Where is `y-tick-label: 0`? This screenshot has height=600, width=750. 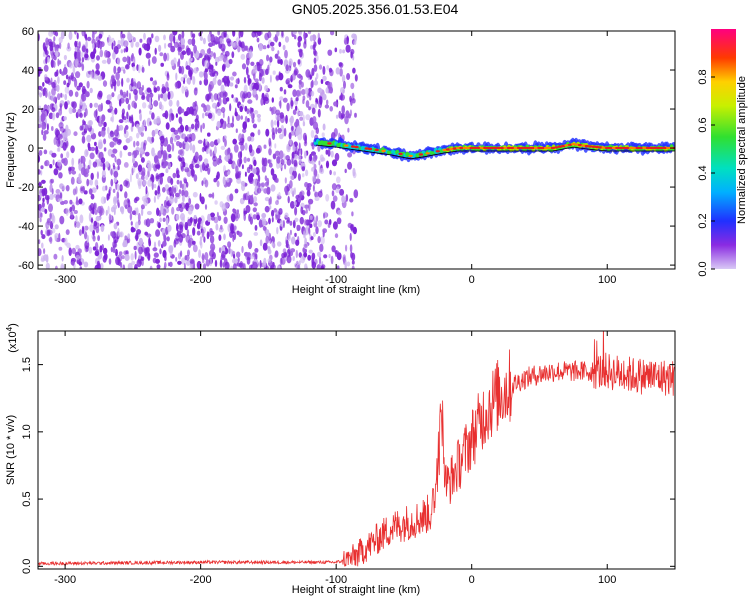 y-tick-label: 0 is located at coordinates (31, 149).